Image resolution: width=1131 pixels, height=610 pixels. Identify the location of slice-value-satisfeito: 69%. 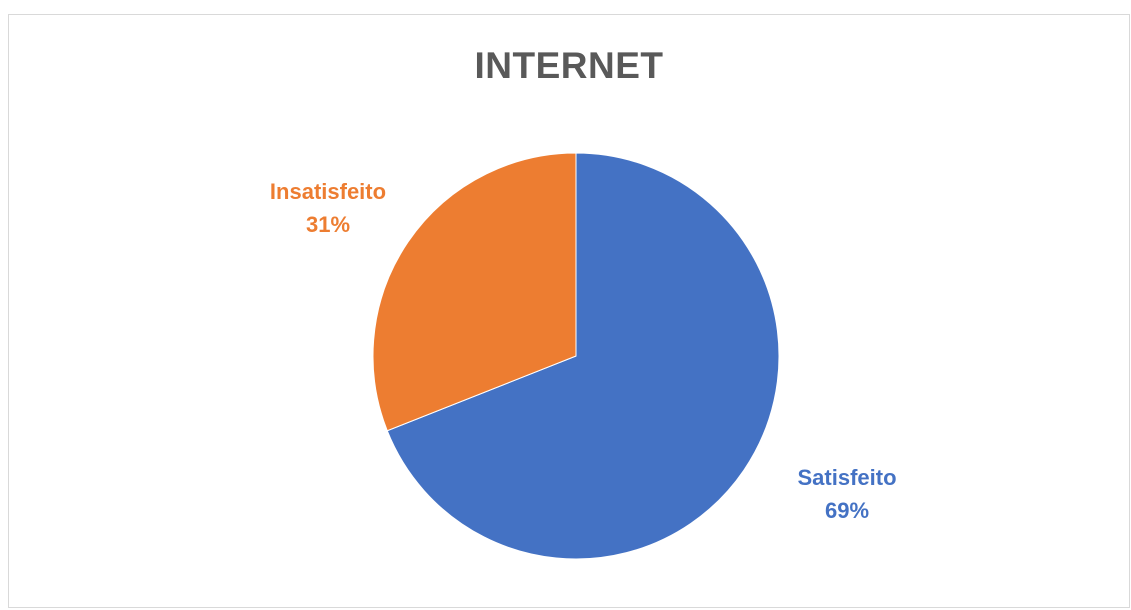
(847, 510).